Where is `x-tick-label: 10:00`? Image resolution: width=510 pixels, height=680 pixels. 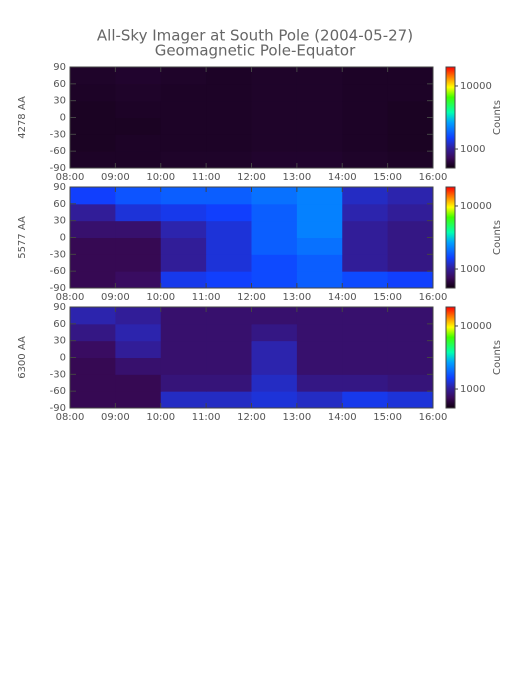 x-tick-label: 10:00 is located at coordinates (160, 177).